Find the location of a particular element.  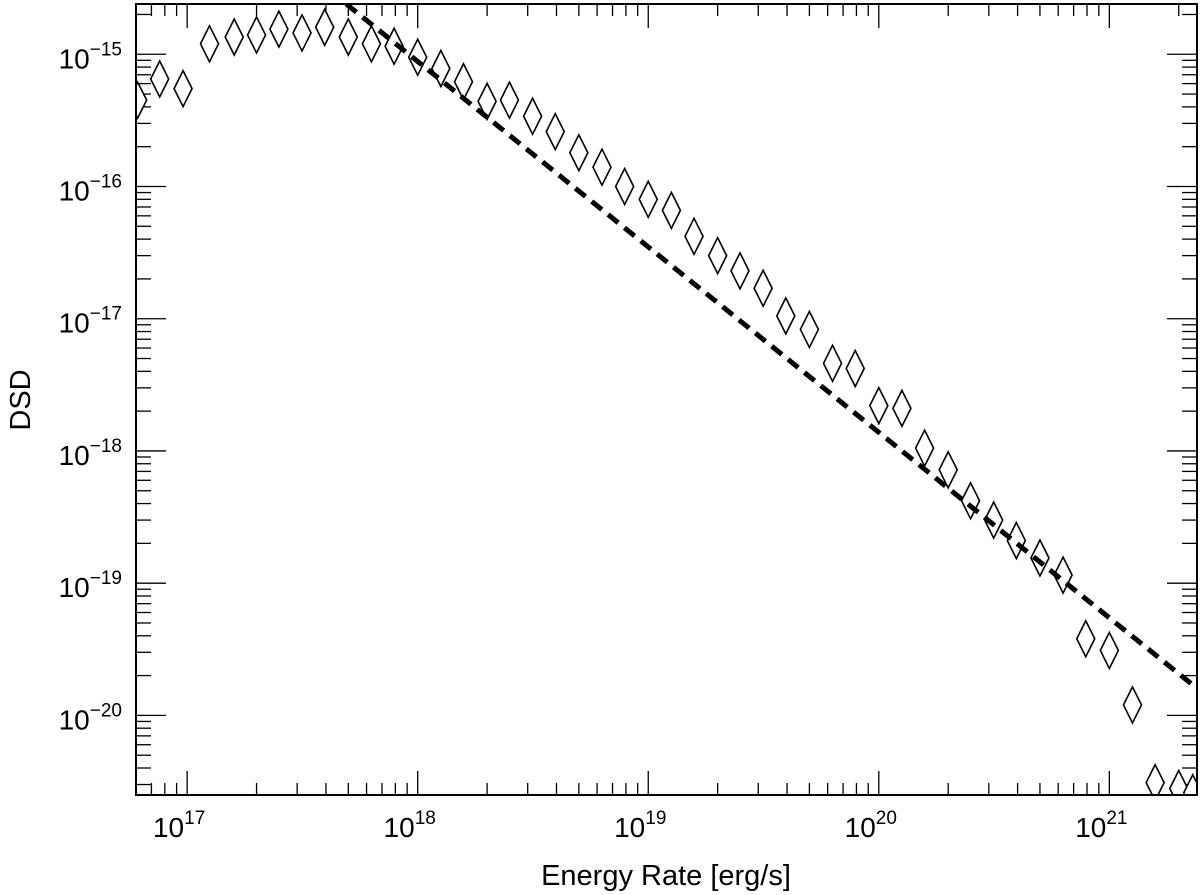

x-tick-label: 1020 is located at coordinates (871, 825).